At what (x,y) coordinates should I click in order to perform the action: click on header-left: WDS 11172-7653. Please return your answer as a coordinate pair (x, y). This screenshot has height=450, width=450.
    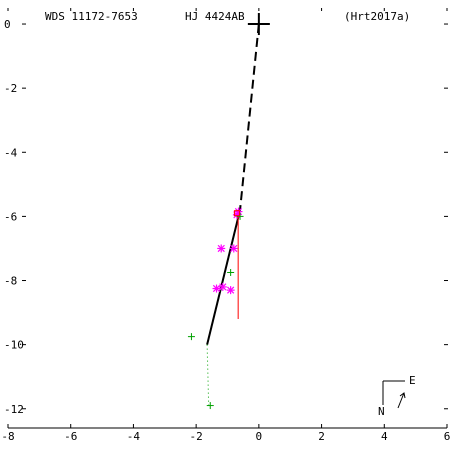
    Looking at the image, I should click on (91, 16).